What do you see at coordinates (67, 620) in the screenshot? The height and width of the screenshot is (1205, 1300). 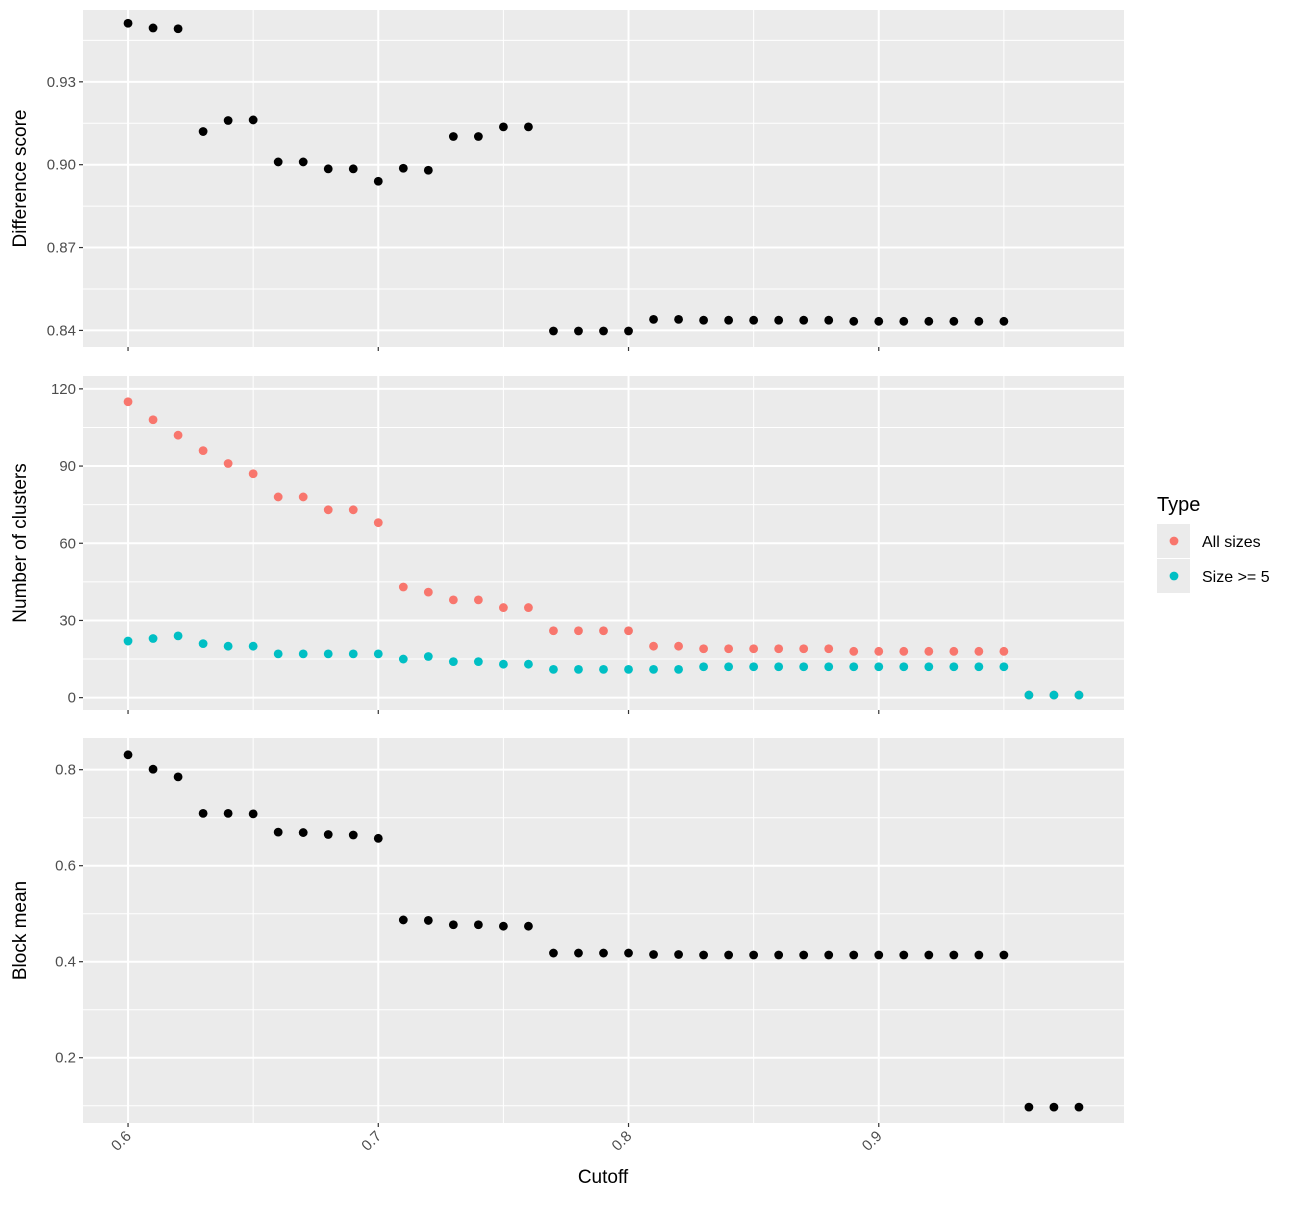 I see `y-tick-label: 30` at bounding box center [67, 620].